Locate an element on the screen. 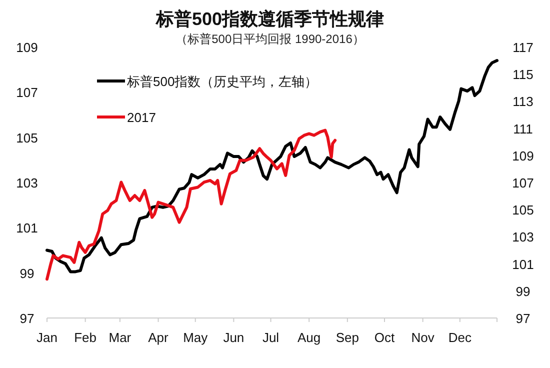 This screenshot has height=368, width=550. legend-label: 2017 is located at coordinates (141, 117).